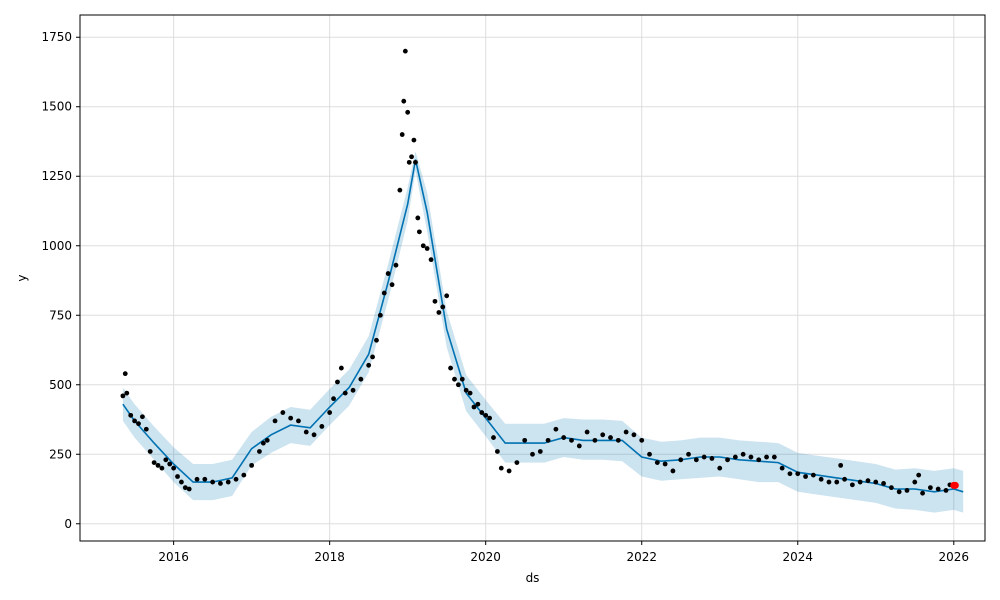 The image size is (1000, 600). I want to click on x-tick-label: 2026, so click(954, 557).